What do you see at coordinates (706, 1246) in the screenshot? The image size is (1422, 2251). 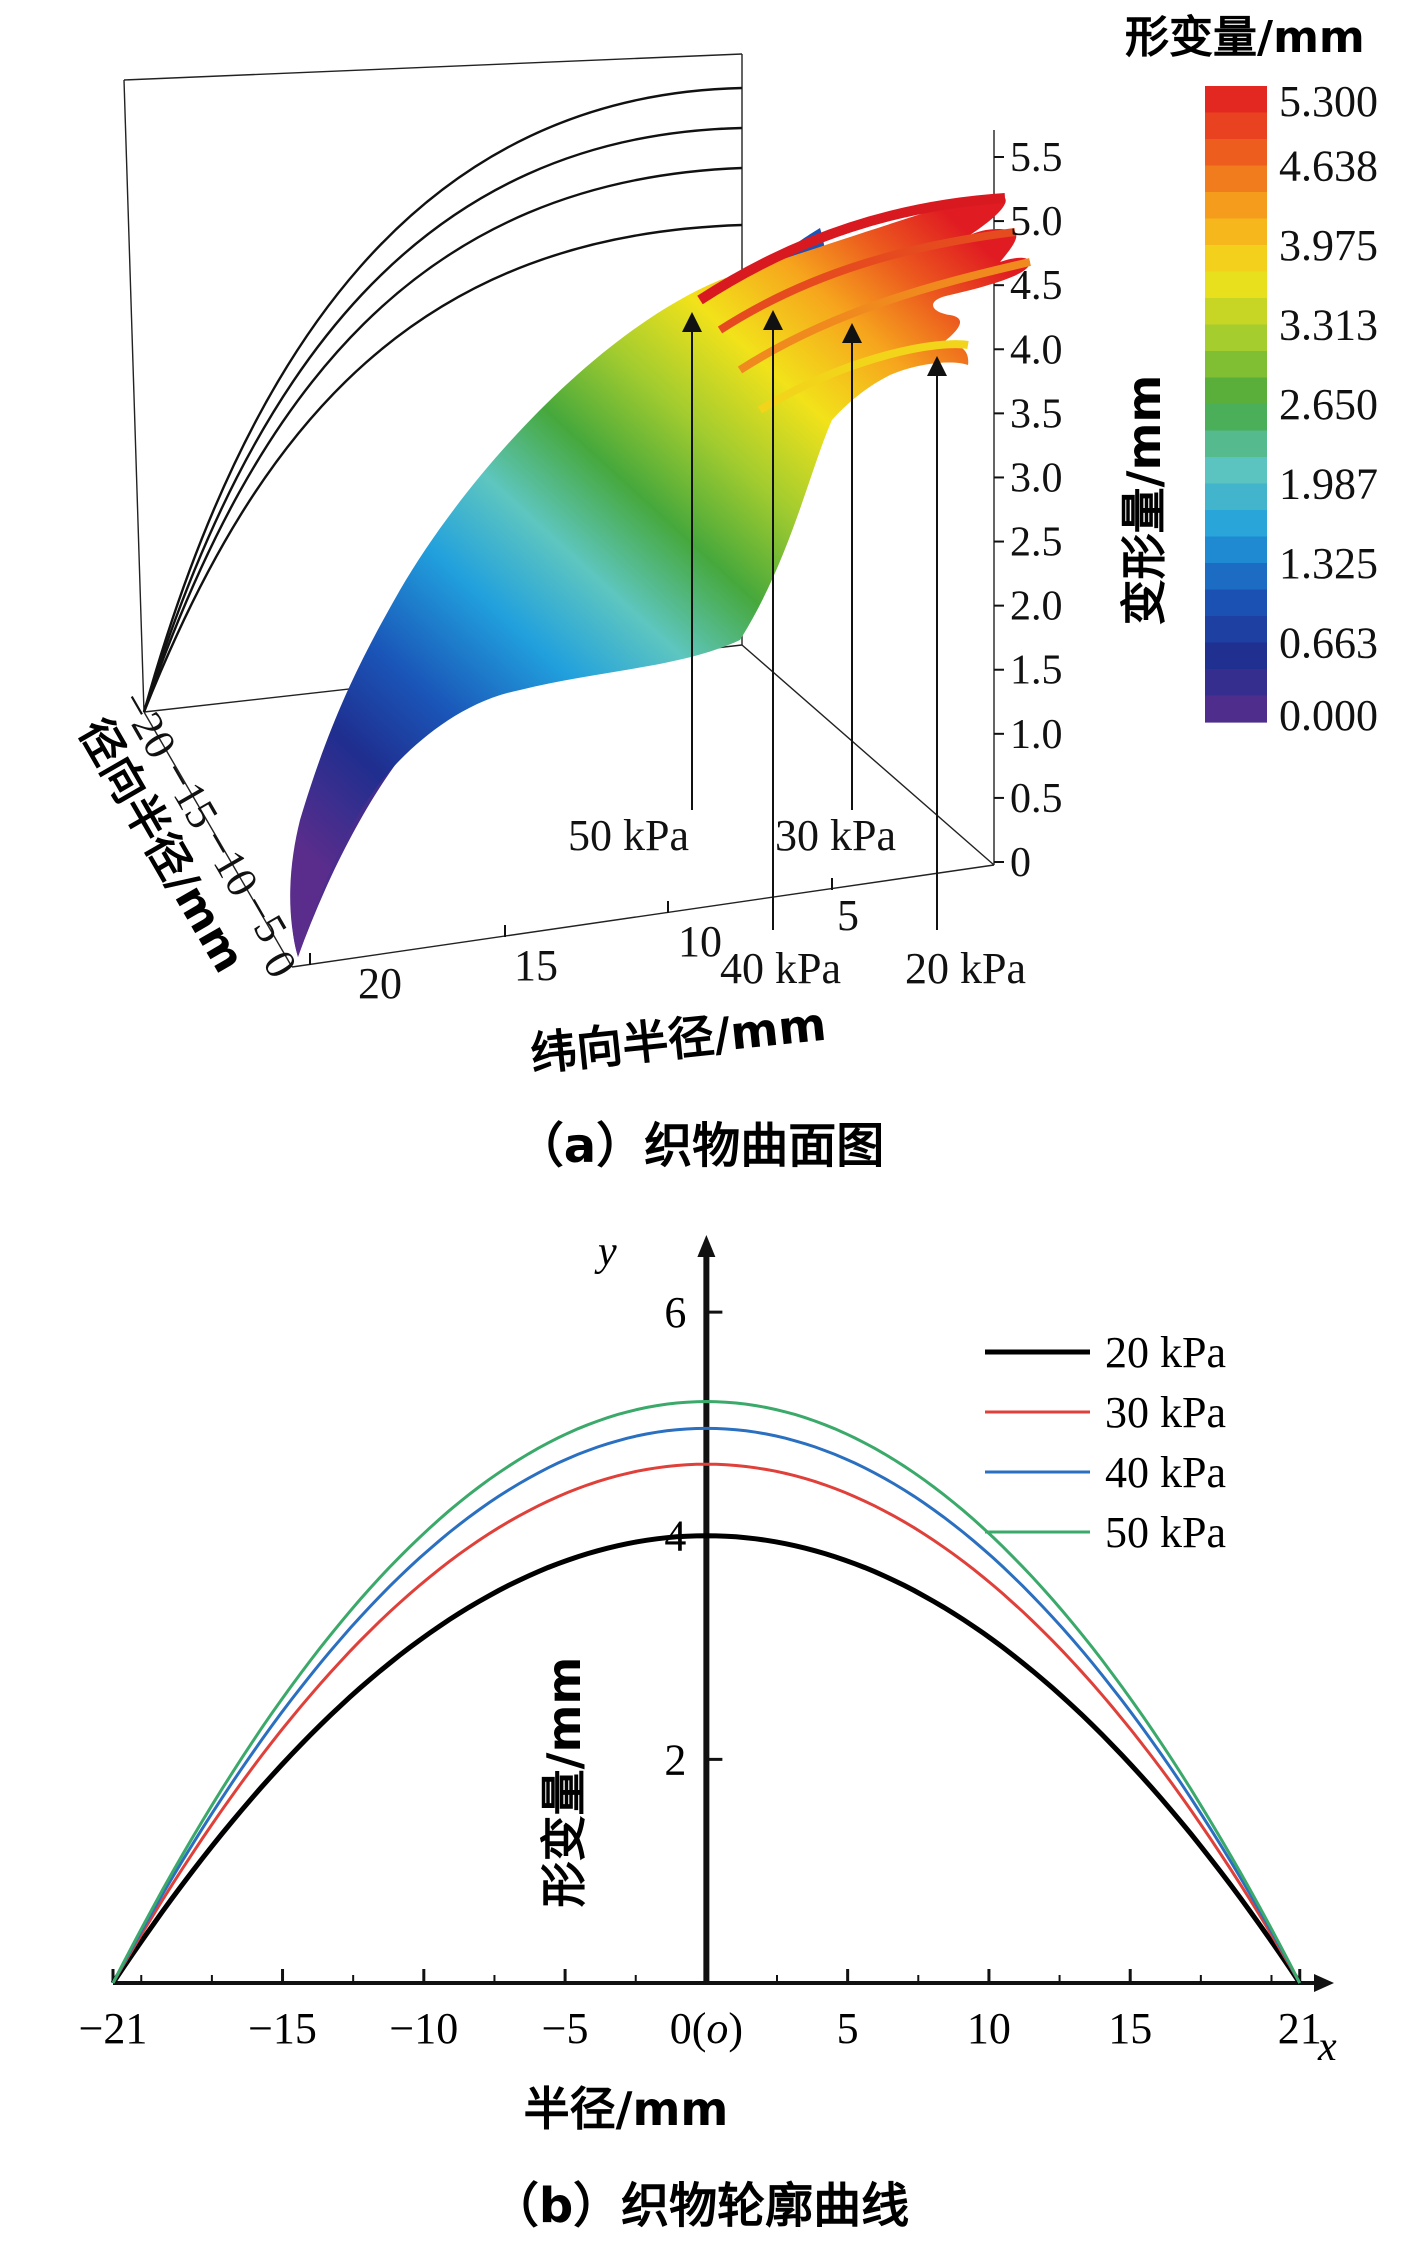 I see `y-axis-arrow` at bounding box center [706, 1246].